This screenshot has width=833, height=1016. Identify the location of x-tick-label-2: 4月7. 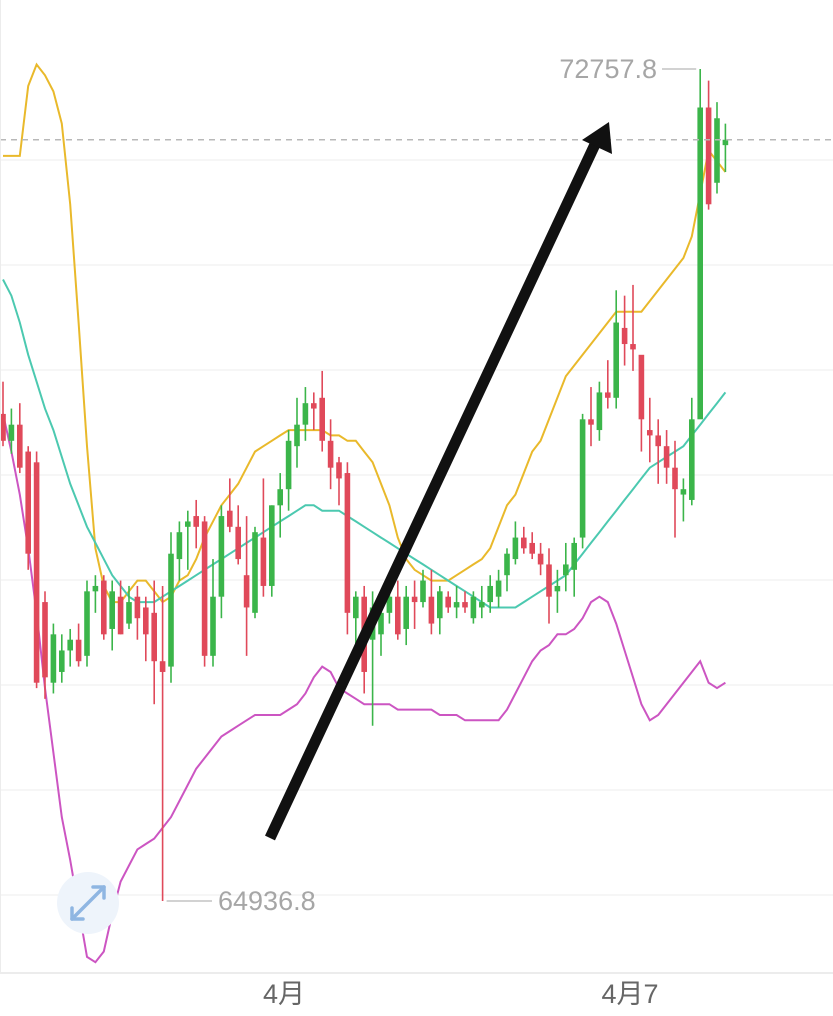
(629, 994).